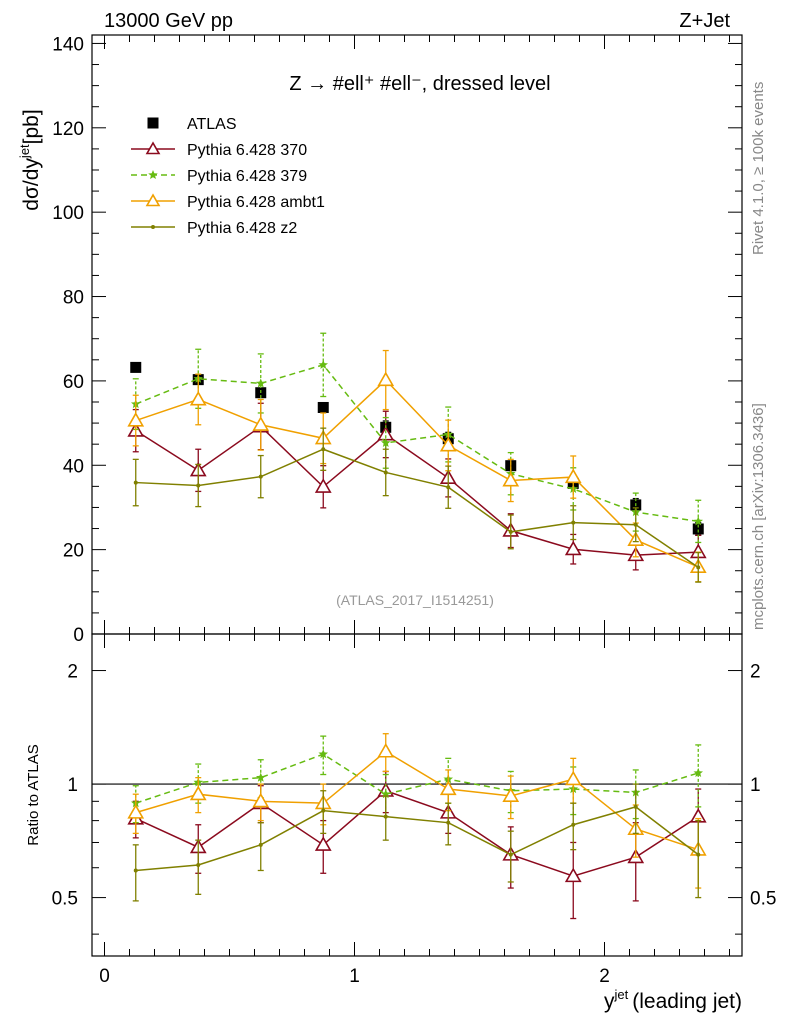 Image resolution: width=786 pixels, height=1024 pixels. What do you see at coordinates (354, 976) in the screenshot?
I see `x-tick-label: 1` at bounding box center [354, 976].